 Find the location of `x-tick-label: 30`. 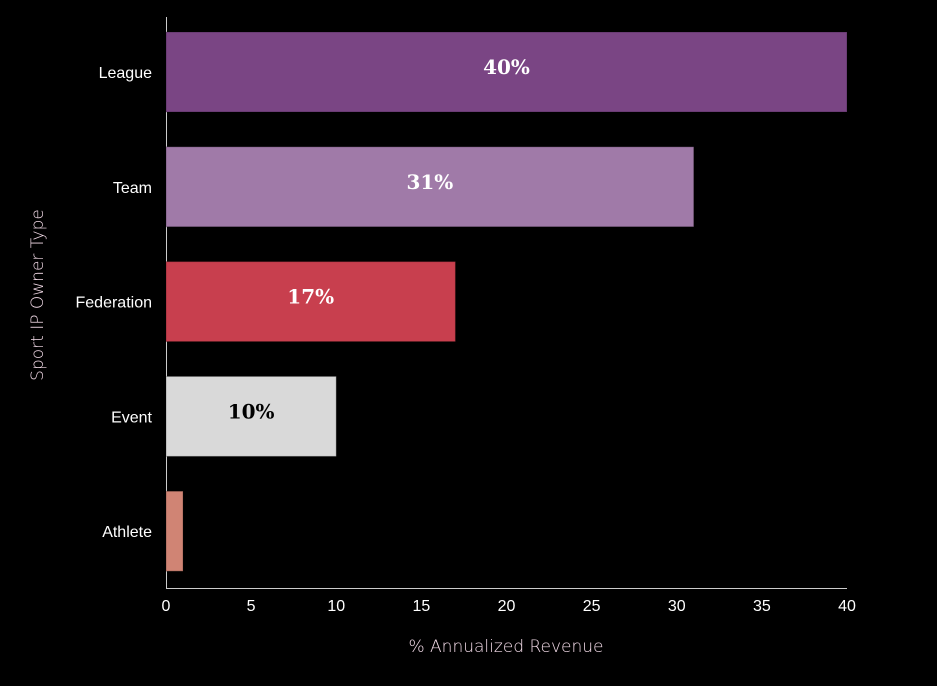

x-tick-label: 30 is located at coordinates (677, 606).